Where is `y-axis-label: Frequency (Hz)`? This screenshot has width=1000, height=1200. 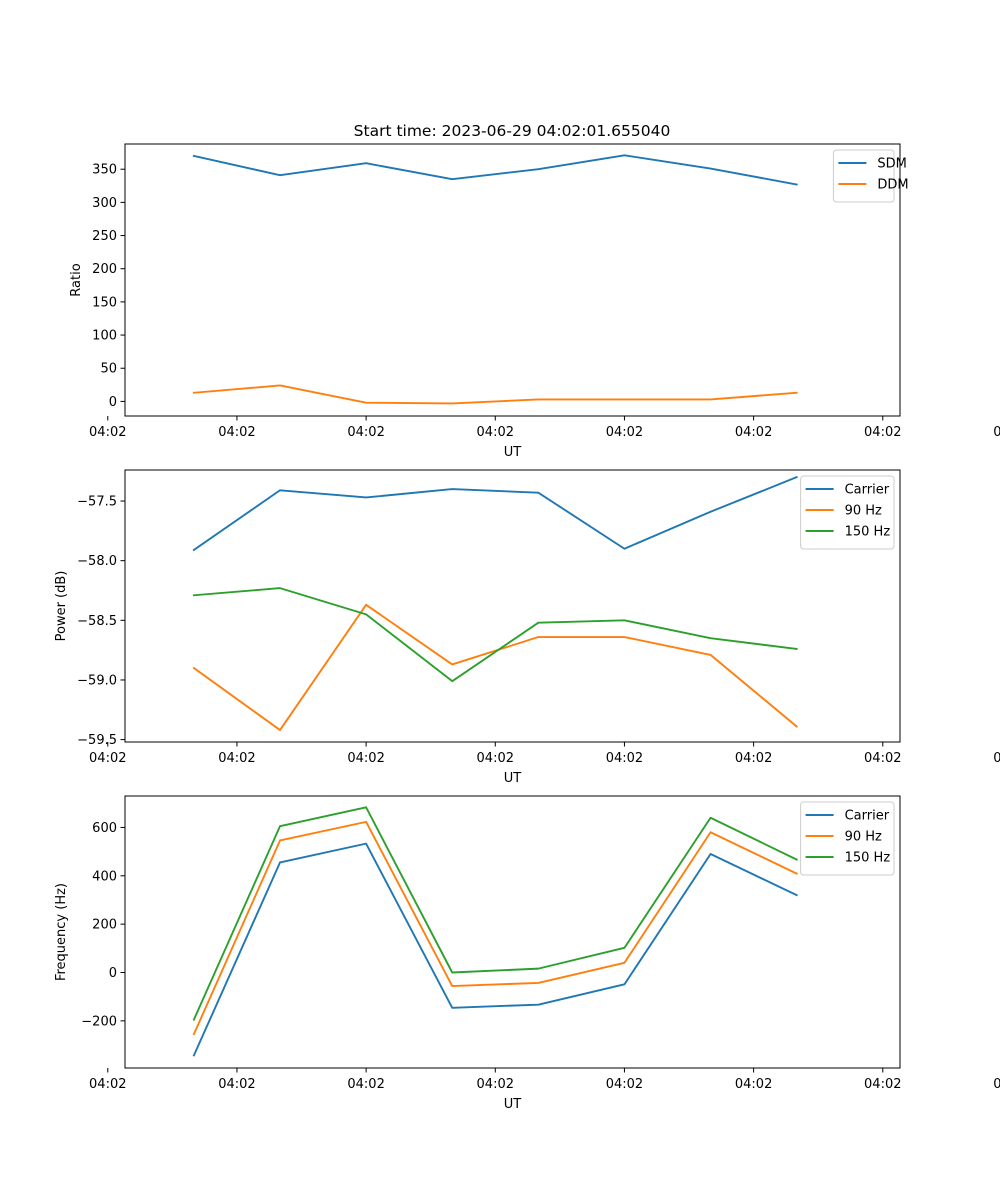 y-axis-label: Frequency (Hz) is located at coordinates (61, 932).